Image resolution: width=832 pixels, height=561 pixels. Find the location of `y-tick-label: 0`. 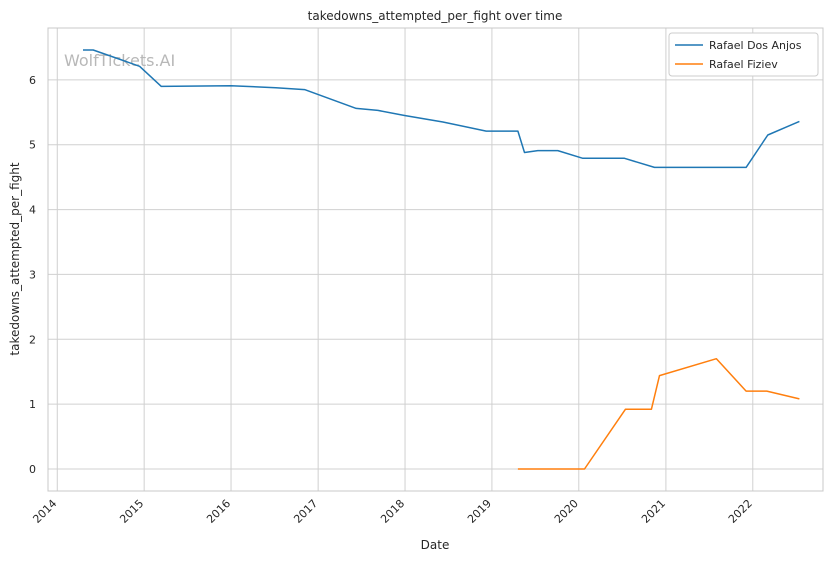

y-tick-label: 0 is located at coordinates (32, 469).